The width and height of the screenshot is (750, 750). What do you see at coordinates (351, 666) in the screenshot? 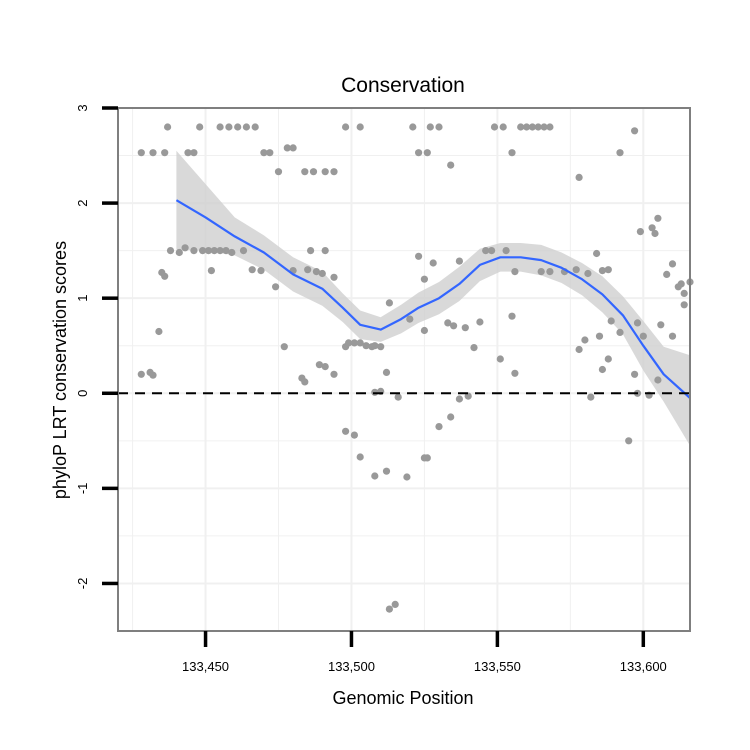
I see `x-tick-label: 133,500` at bounding box center [351, 666].